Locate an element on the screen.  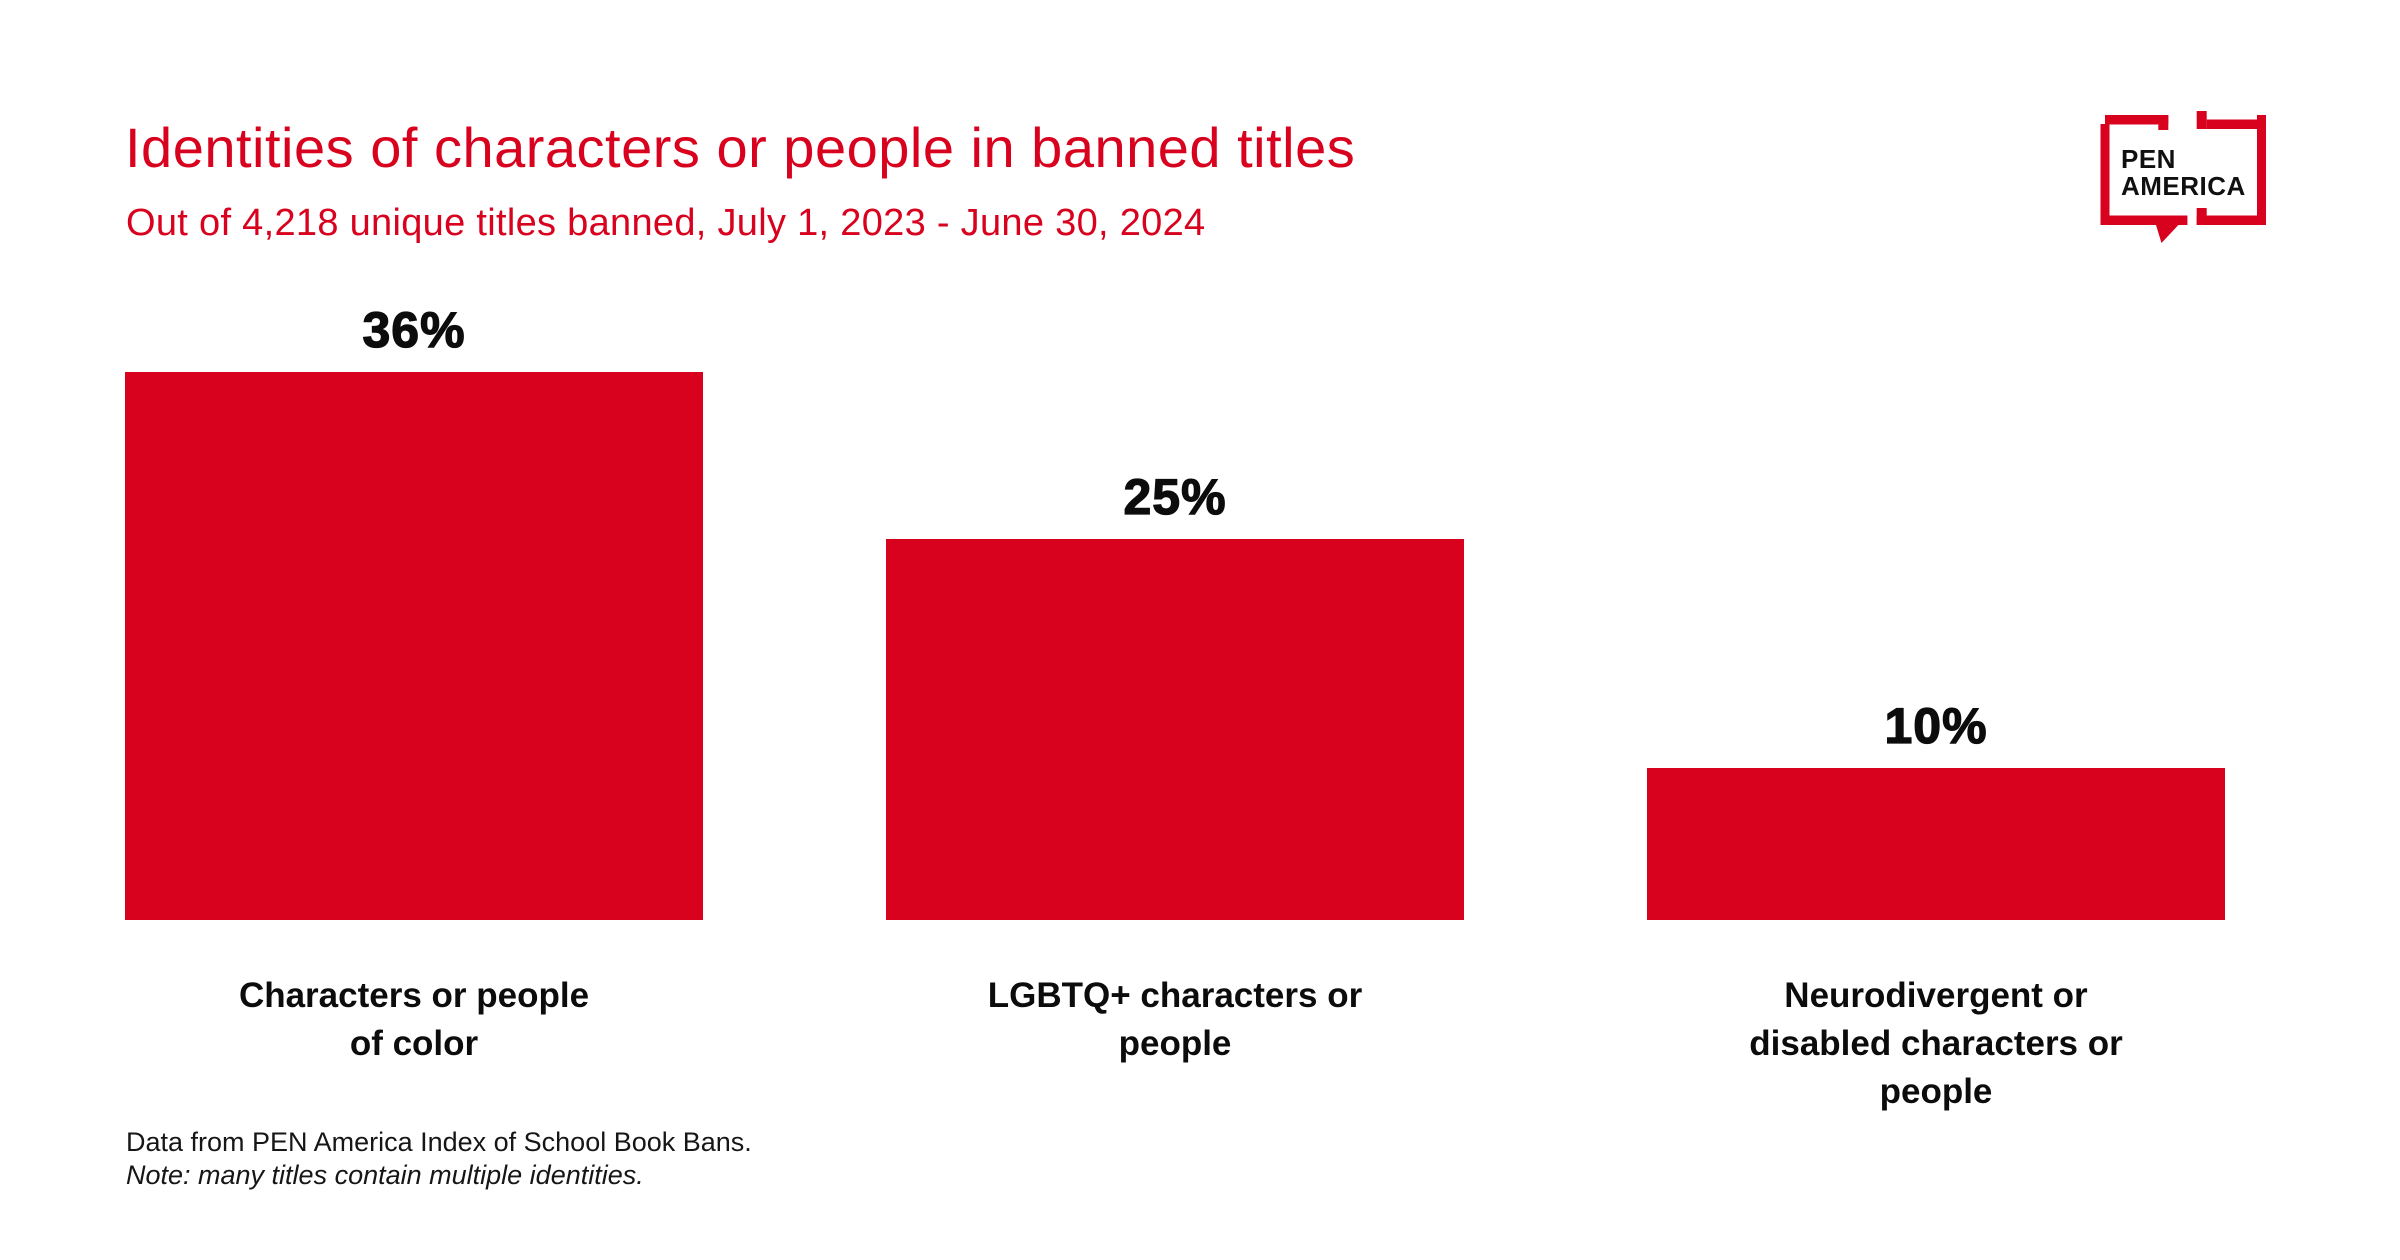
bar-value-label: 36% is located at coordinates (414, 329).